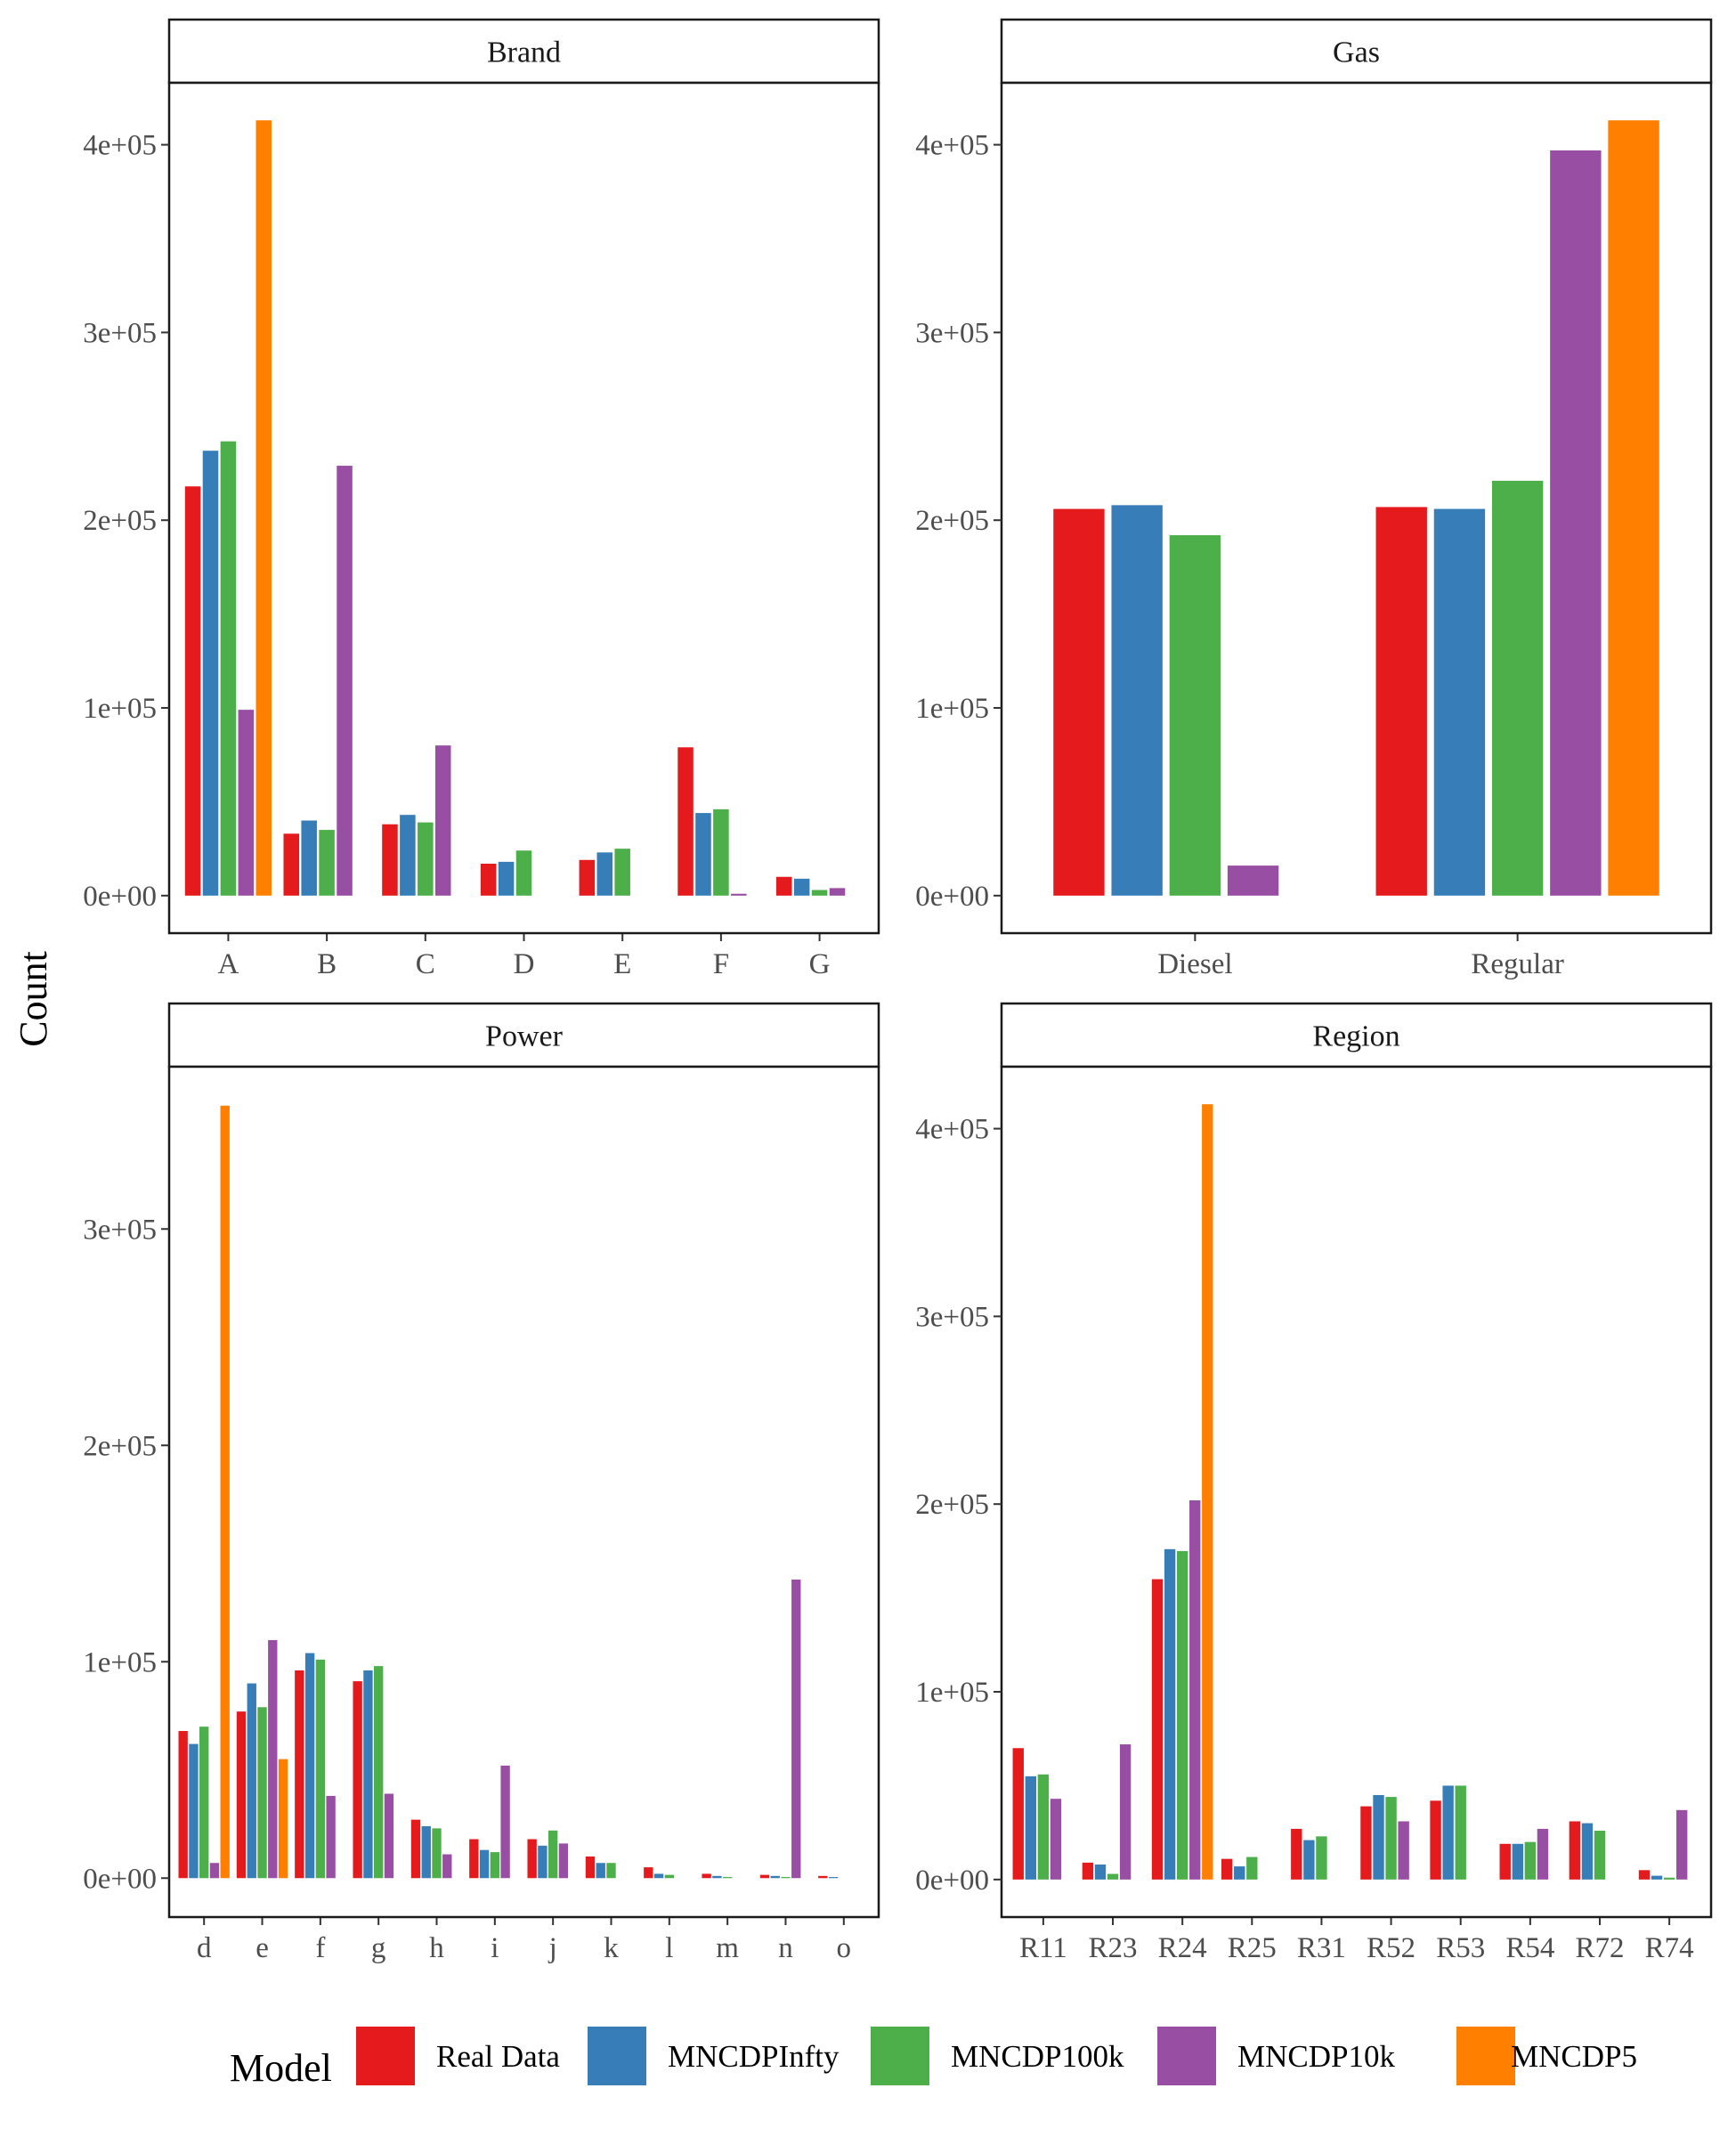 The height and width of the screenshot is (2137, 1736). What do you see at coordinates (309, 858) in the screenshot?
I see `bar-brand-b-mncdpinfty` at bounding box center [309, 858].